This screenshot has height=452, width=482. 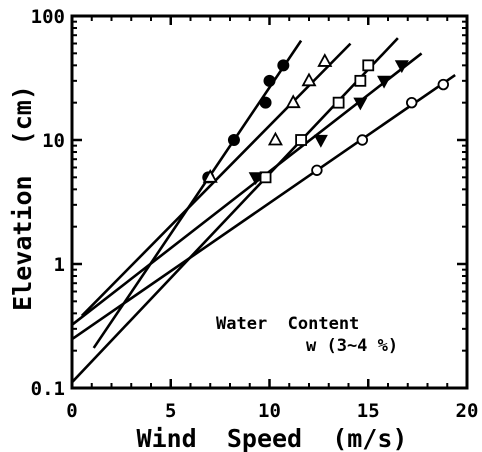 I want to click on y-axis-title: Elevation (cm), so click(x=22, y=198).